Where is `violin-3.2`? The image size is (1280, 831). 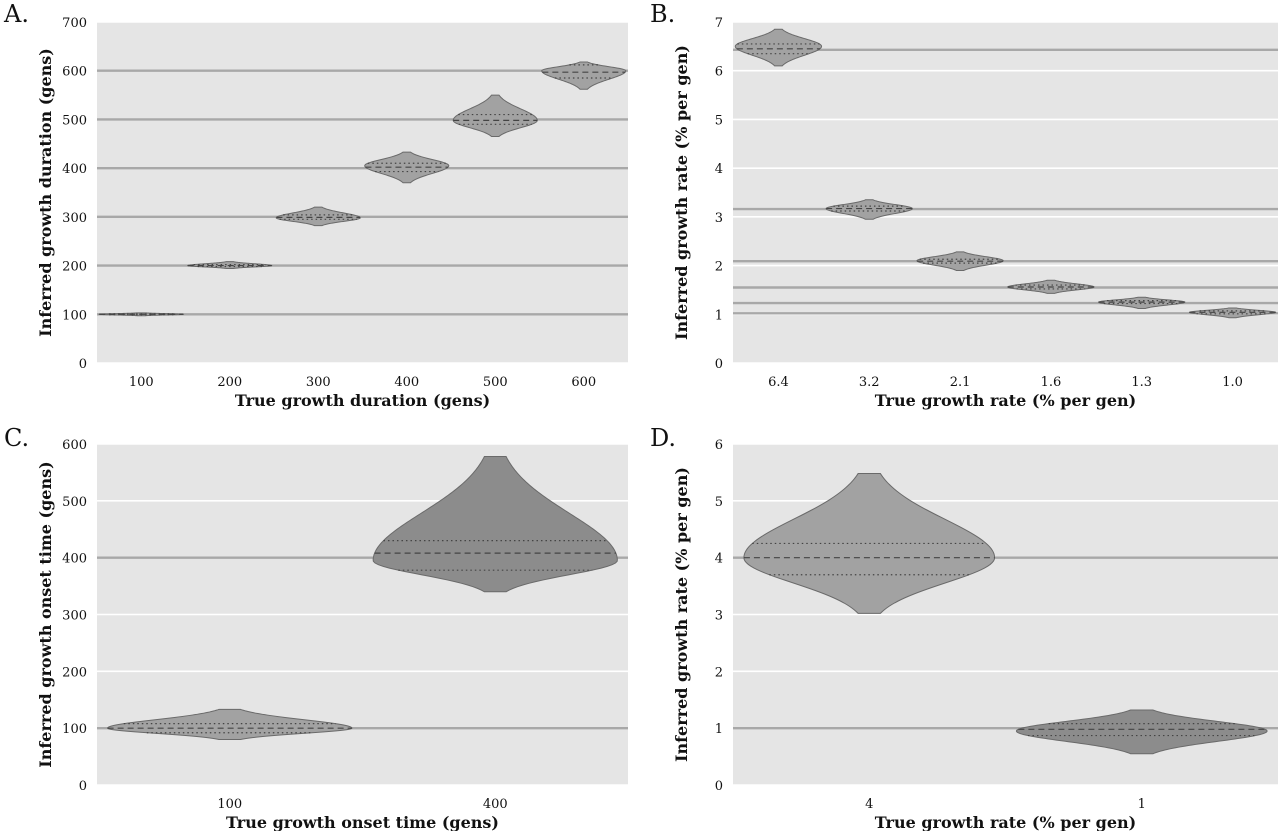 violin-3.2 is located at coordinates (869, 209).